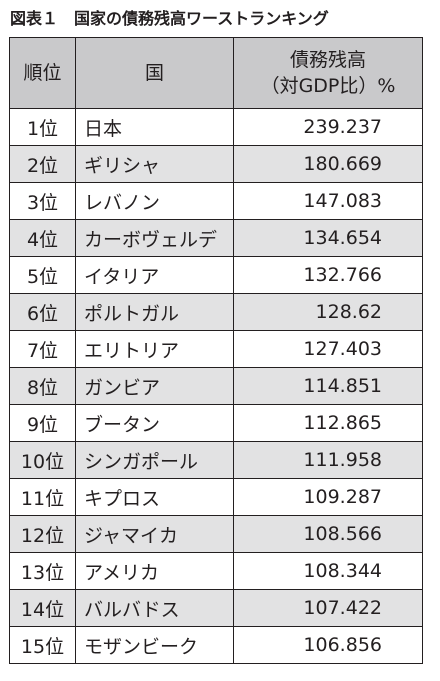  I want to click on table-row: 15位 モザンビーク 106.856, so click(216, 645).